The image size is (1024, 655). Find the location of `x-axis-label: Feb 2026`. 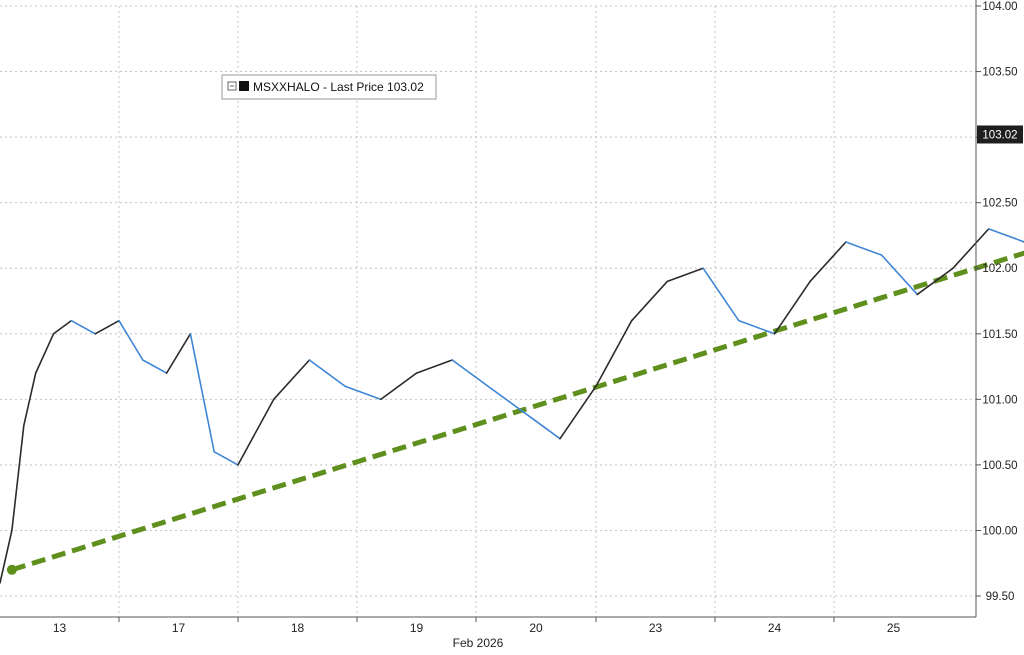

x-axis-label: Feb 2026 is located at coordinates (478, 643).